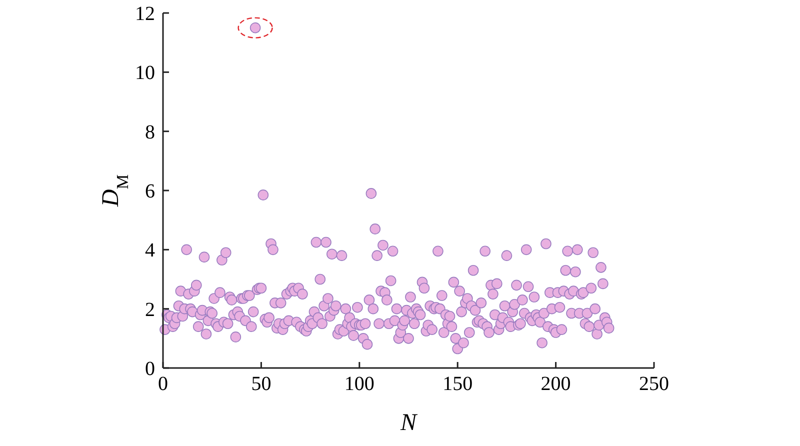 The width and height of the screenshot is (800, 446). Describe the element at coordinates (145, 14) in the screenshot. I see `y-tick-label: 12` at that location.